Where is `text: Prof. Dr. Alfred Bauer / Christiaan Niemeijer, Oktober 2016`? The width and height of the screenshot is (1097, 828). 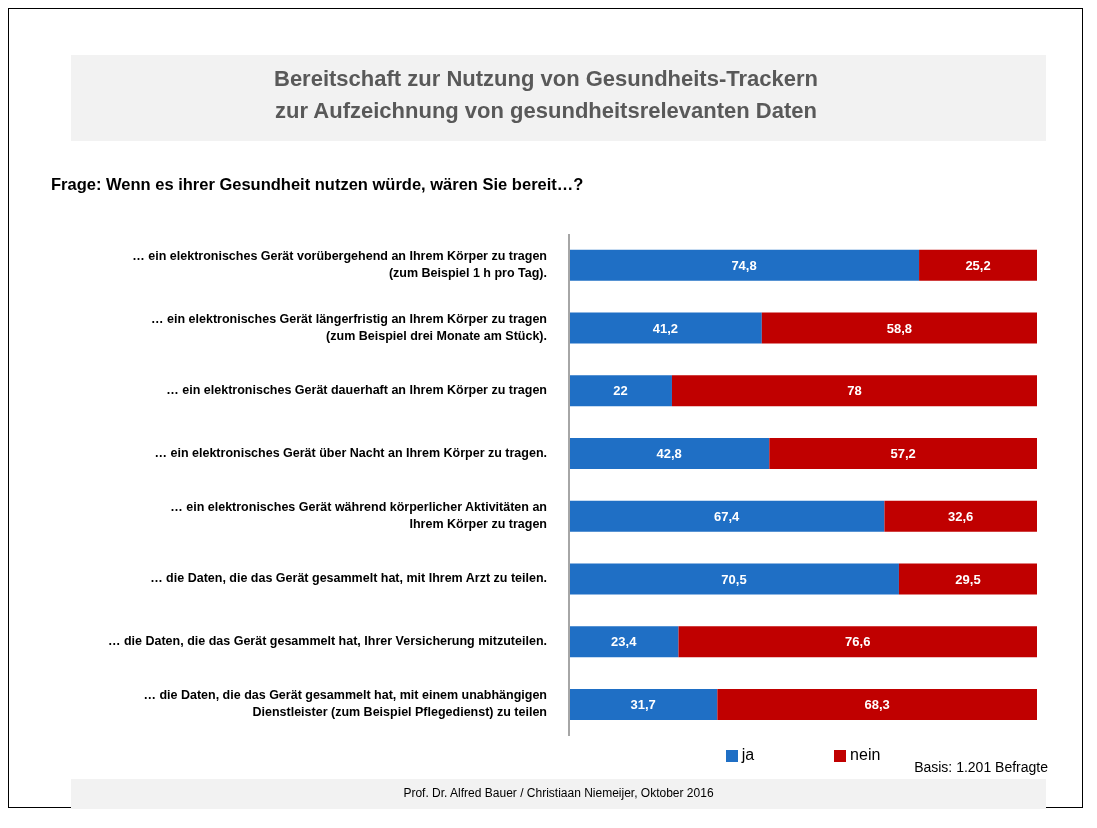
text: Prof. Dr. Alfred Bauer / Christiaan Niemeijer, Oktober 2016 is located at coordinates (558, 793).